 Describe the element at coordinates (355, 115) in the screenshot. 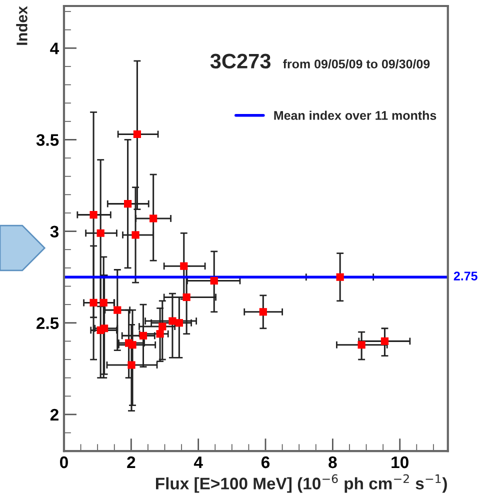

I see `legend-label: Mean index over 11 months` at that location.